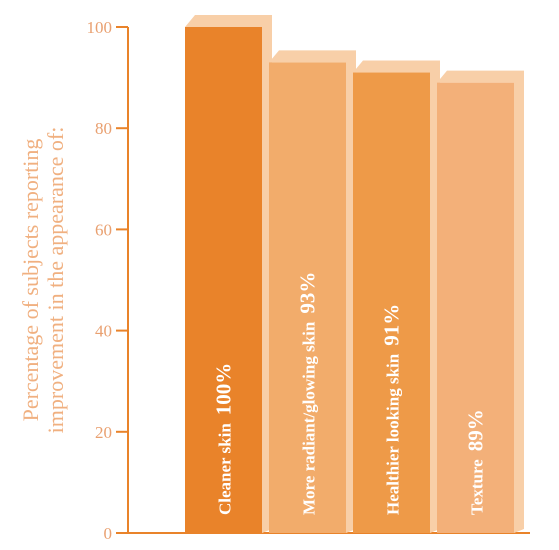 The height and width of the screenshot is (550, 559). What do you see at coordinates (225, 469) in the screenshot?
I see `category-label: Cleaner skin` at bounding box center [225, 469].